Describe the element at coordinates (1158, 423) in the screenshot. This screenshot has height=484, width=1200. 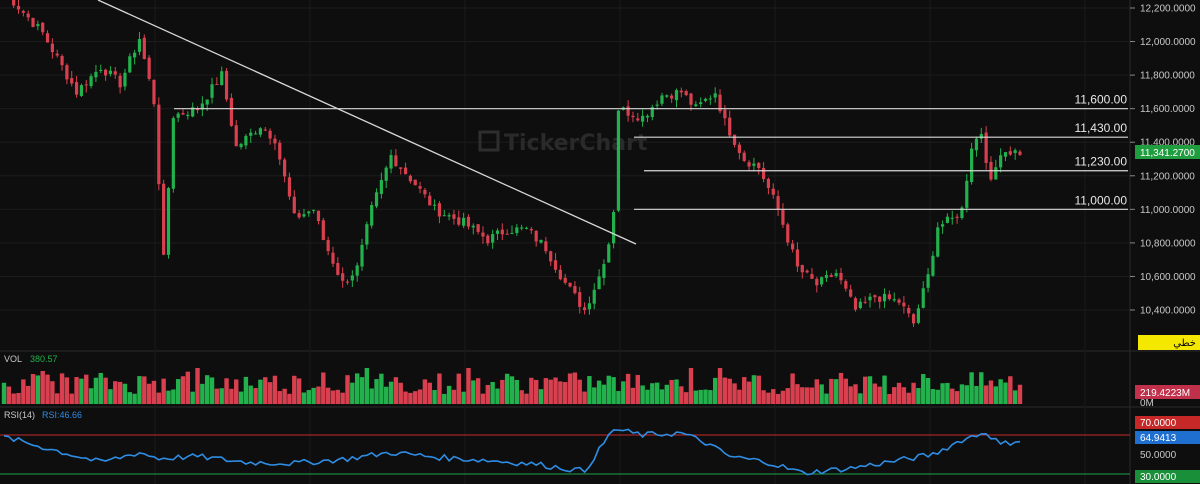
I see `rsi-upper-value: 70.0000` at that location.